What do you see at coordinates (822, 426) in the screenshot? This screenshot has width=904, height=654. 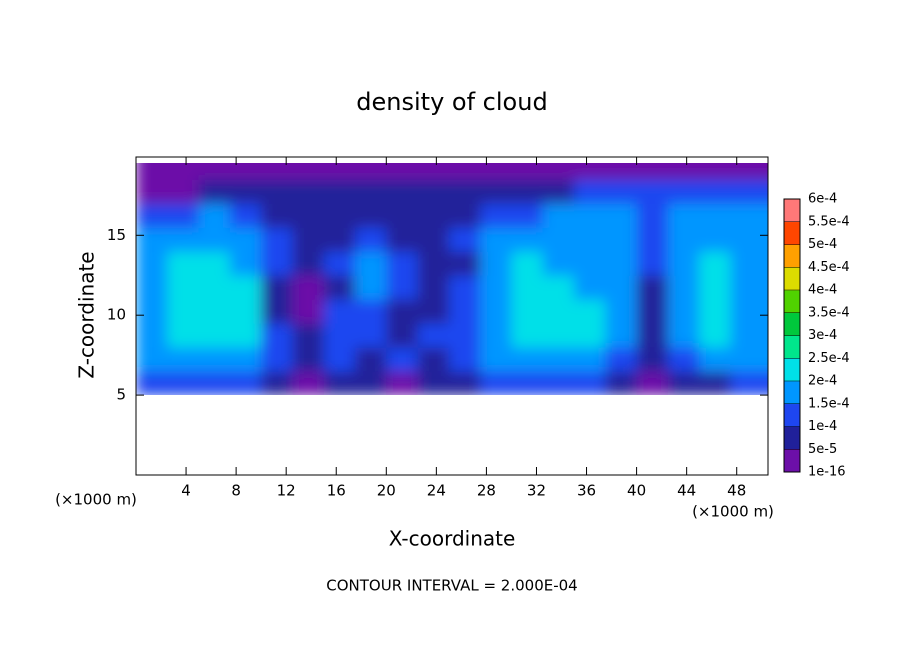 I see `colorbar-label: 1e-4` at bounding box center [822, 426].